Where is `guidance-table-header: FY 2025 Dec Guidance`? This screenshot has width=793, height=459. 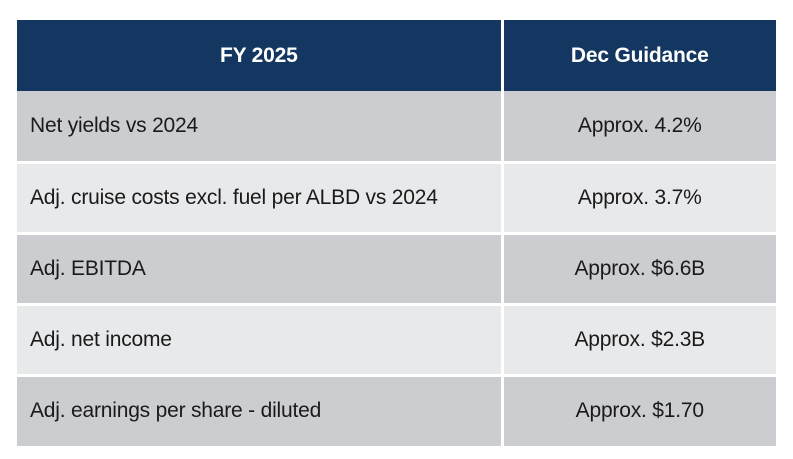 guidance-table-header: FY 2025 Dec Guidance is located at coordinates (396, 55).